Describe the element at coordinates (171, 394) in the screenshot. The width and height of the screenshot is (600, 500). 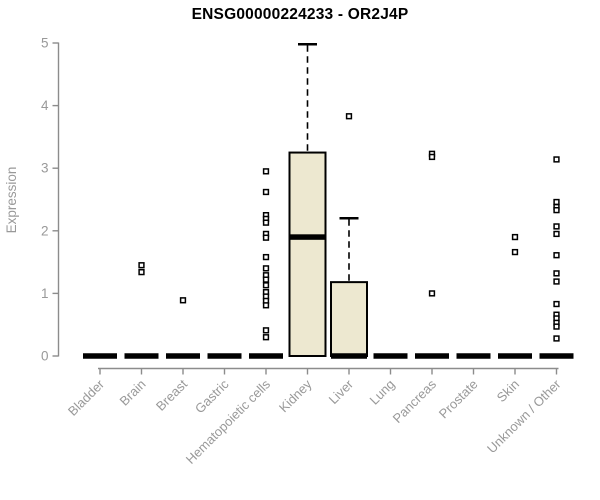
I see `x-tick-label: Breast` at that location.